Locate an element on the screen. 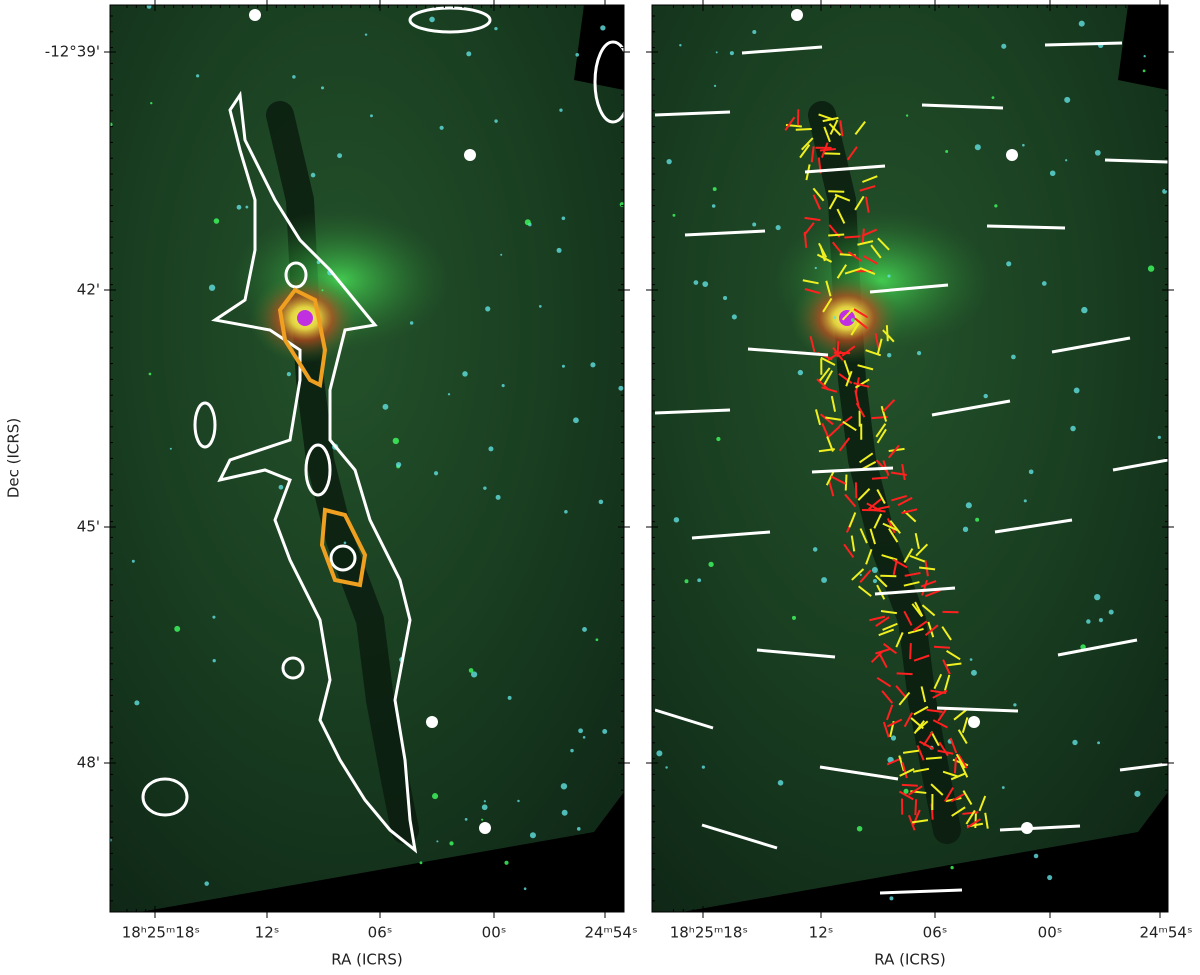  x-tick-label: 06ˢ is located at coordinates (935, 933).